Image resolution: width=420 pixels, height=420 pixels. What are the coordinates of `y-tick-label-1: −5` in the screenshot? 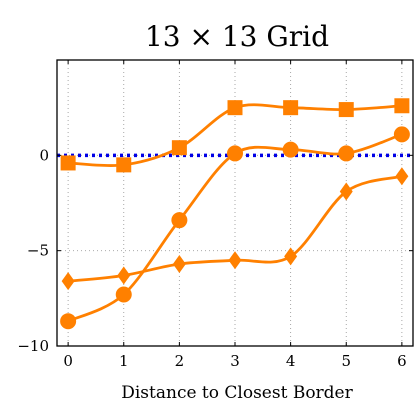 It's located at (38, 251).